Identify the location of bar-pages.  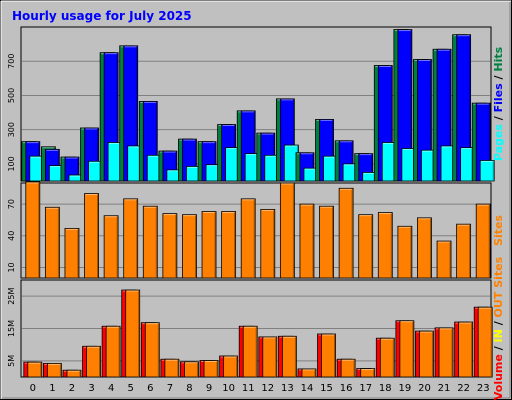
(487, 171).